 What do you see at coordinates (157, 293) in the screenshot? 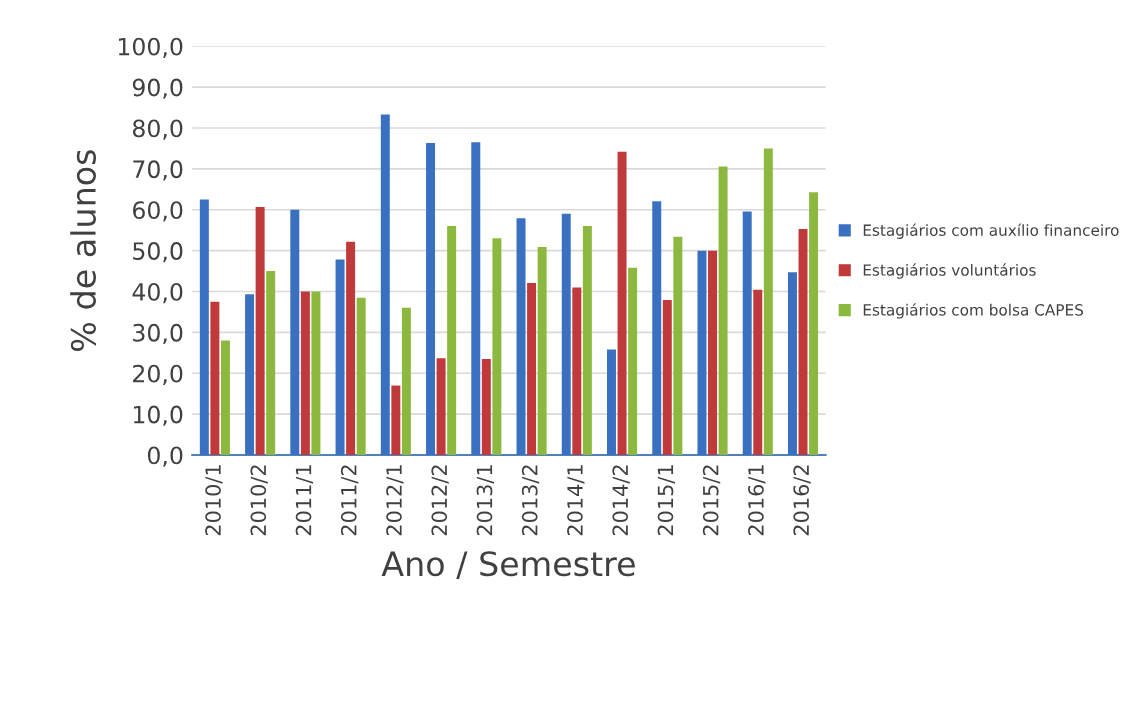
I see `y-tick-label: 40,0` at bounding box center [157, 293].